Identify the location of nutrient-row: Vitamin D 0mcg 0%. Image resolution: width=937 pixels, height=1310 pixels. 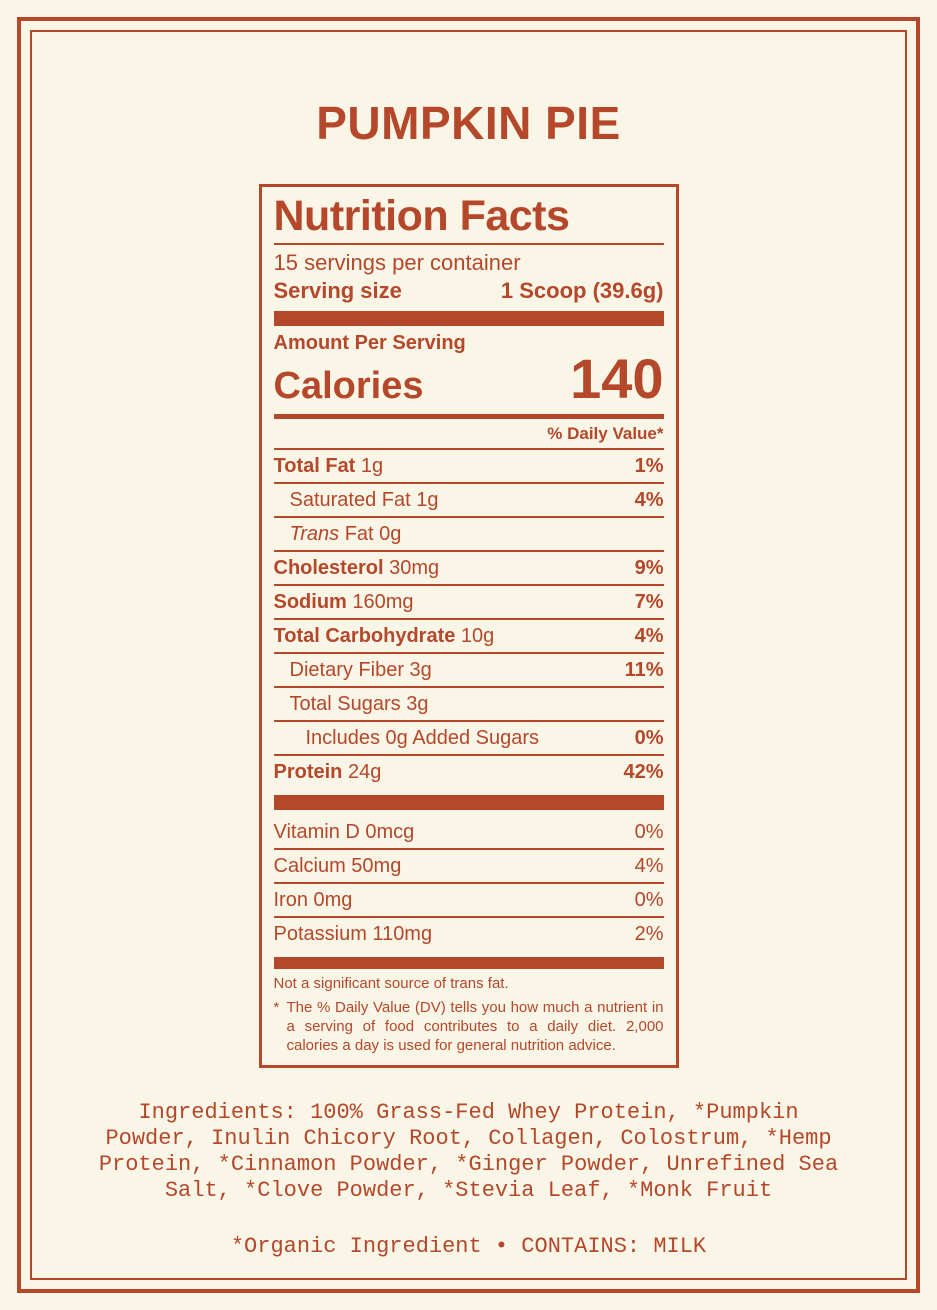
(468, 833).